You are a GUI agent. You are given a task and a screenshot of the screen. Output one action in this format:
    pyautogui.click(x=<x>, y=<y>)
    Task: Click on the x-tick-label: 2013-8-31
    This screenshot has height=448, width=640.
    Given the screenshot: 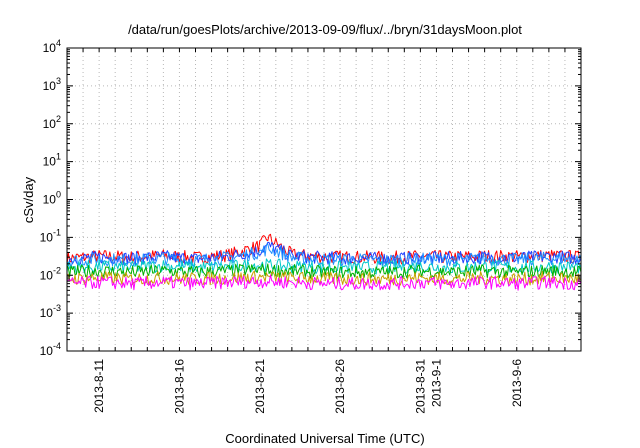 What is the action you would take?
    pyautogui.click(x=420, y=386)
    